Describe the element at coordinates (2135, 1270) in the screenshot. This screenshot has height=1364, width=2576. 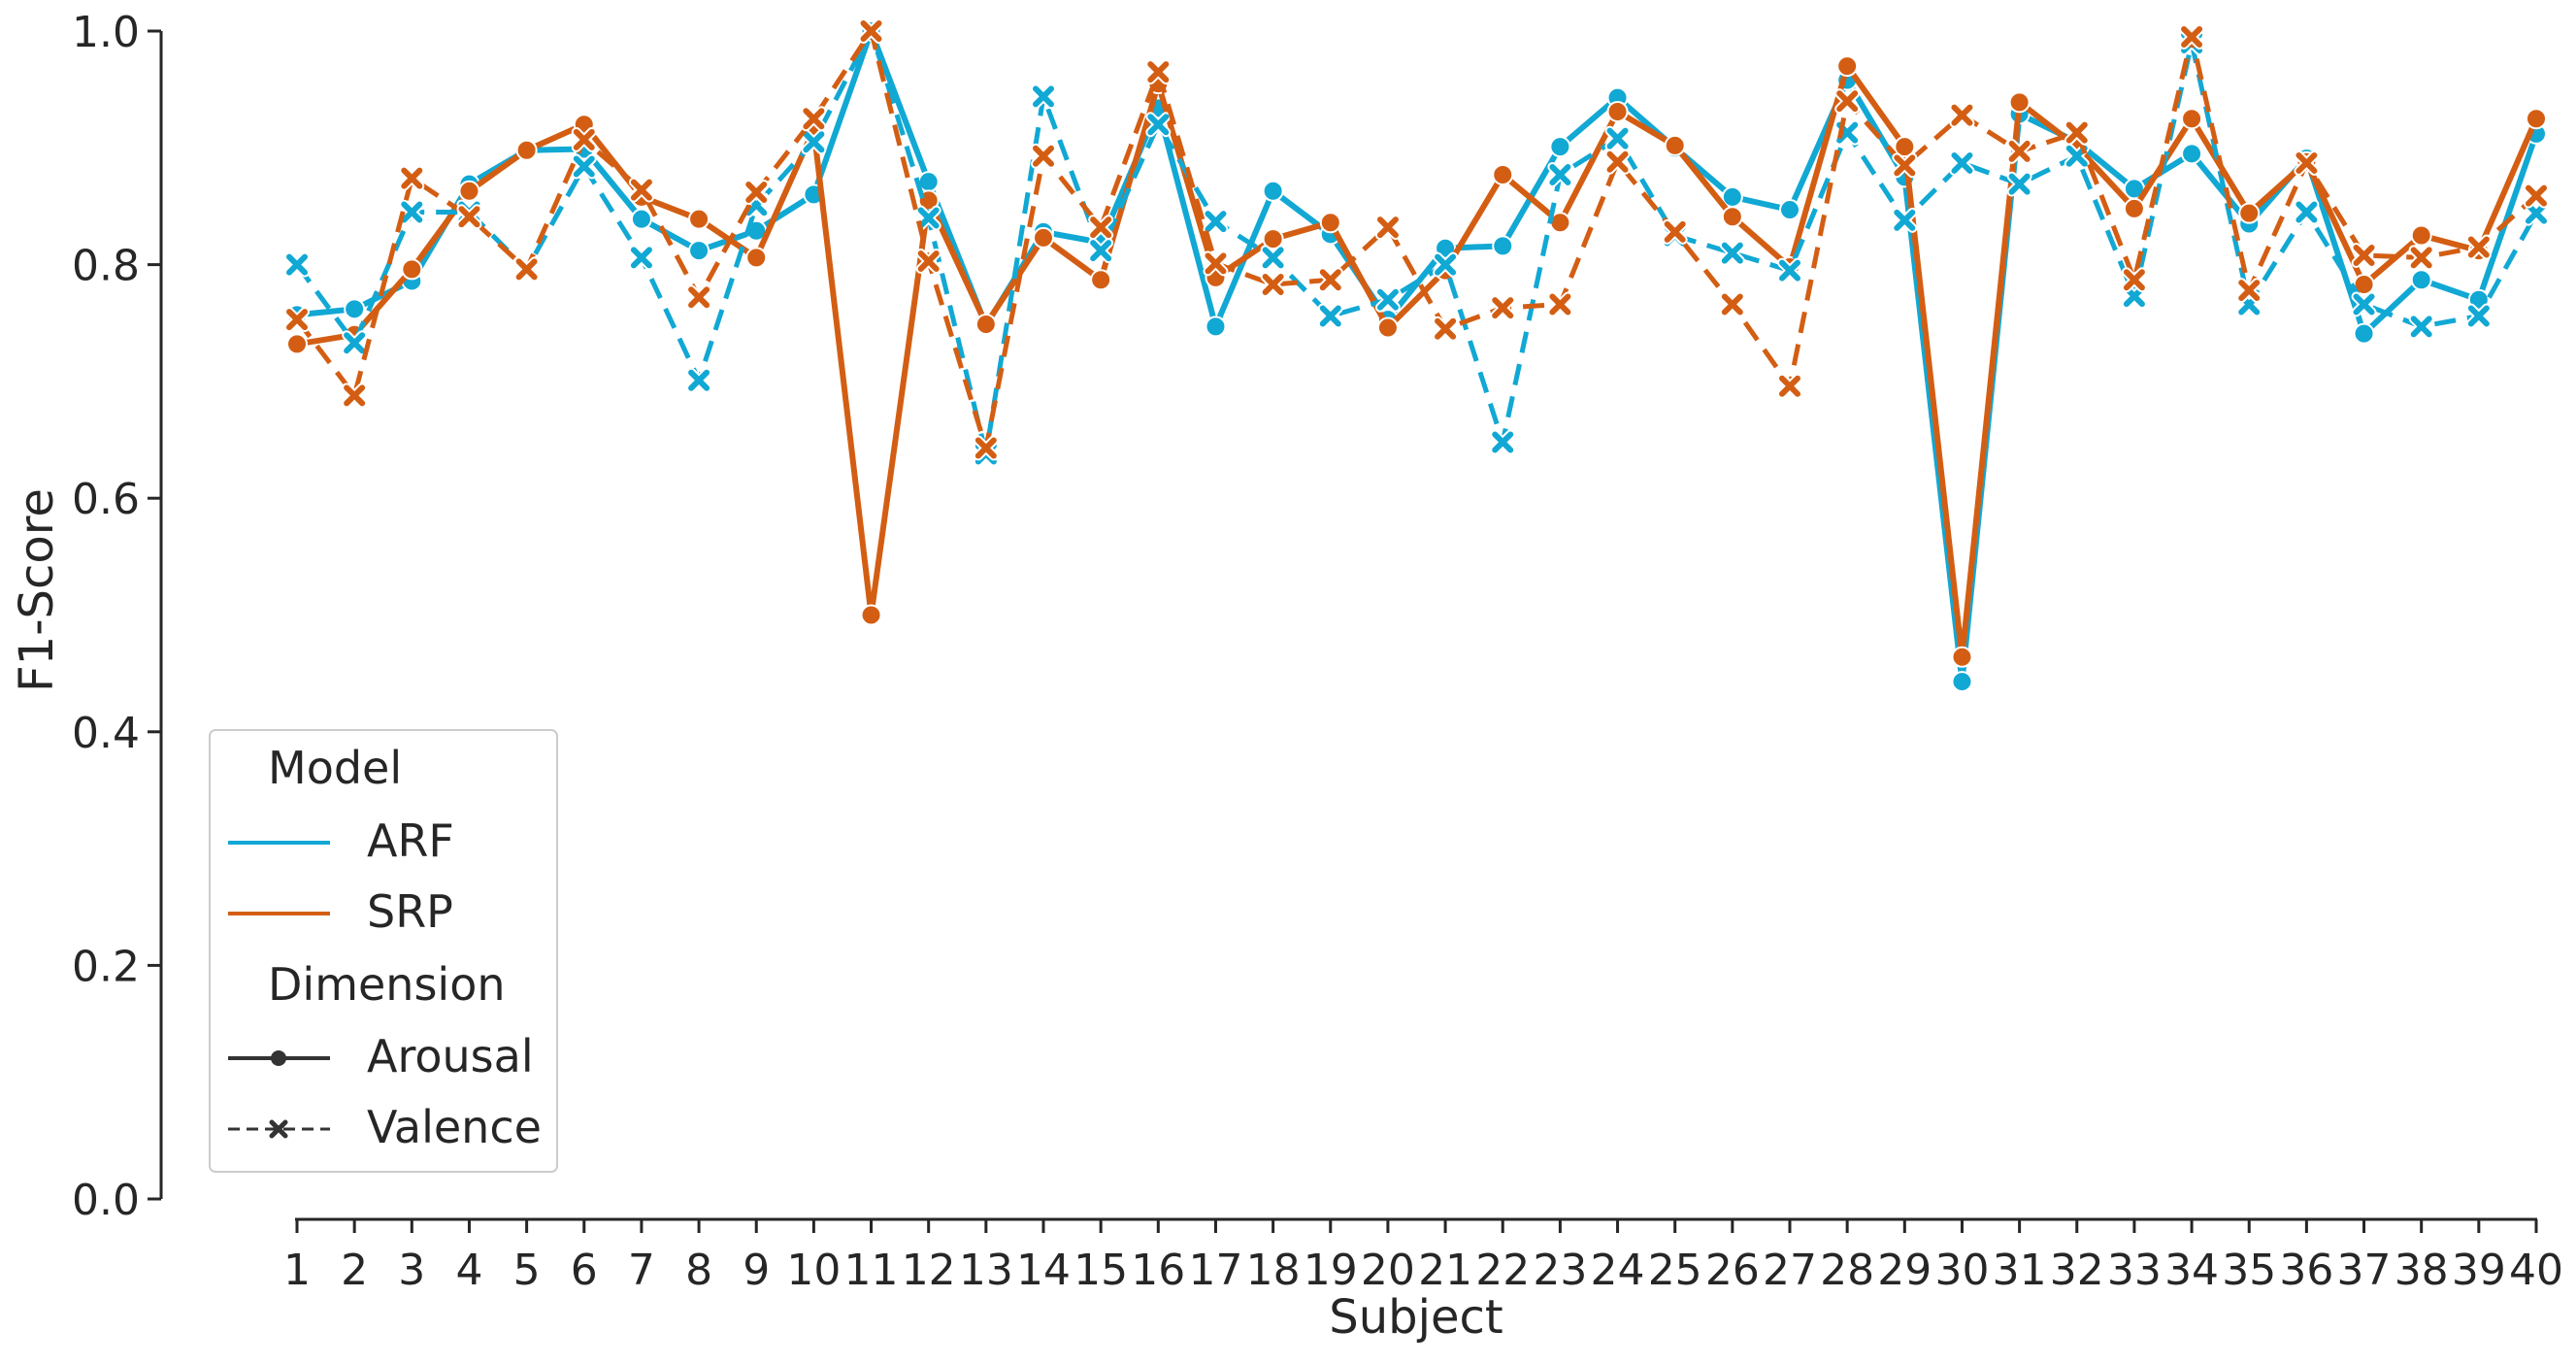
I see `x-tick-label-32: 33` at that location.